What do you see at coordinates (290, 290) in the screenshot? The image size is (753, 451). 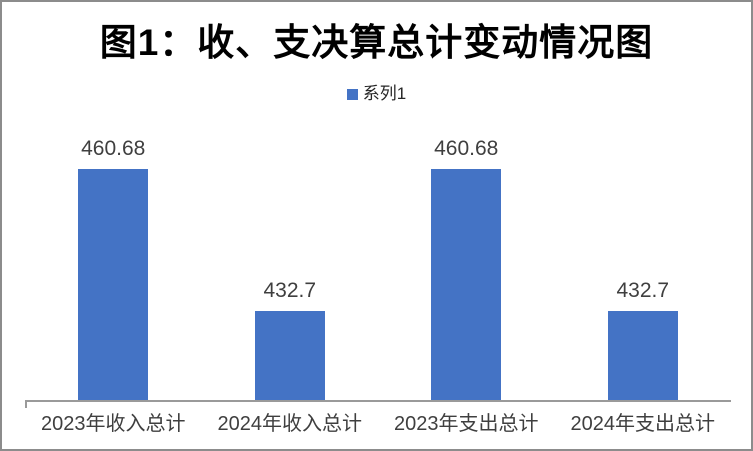 I see `data-label-1: 432.7` at bounding box center [290, 290].